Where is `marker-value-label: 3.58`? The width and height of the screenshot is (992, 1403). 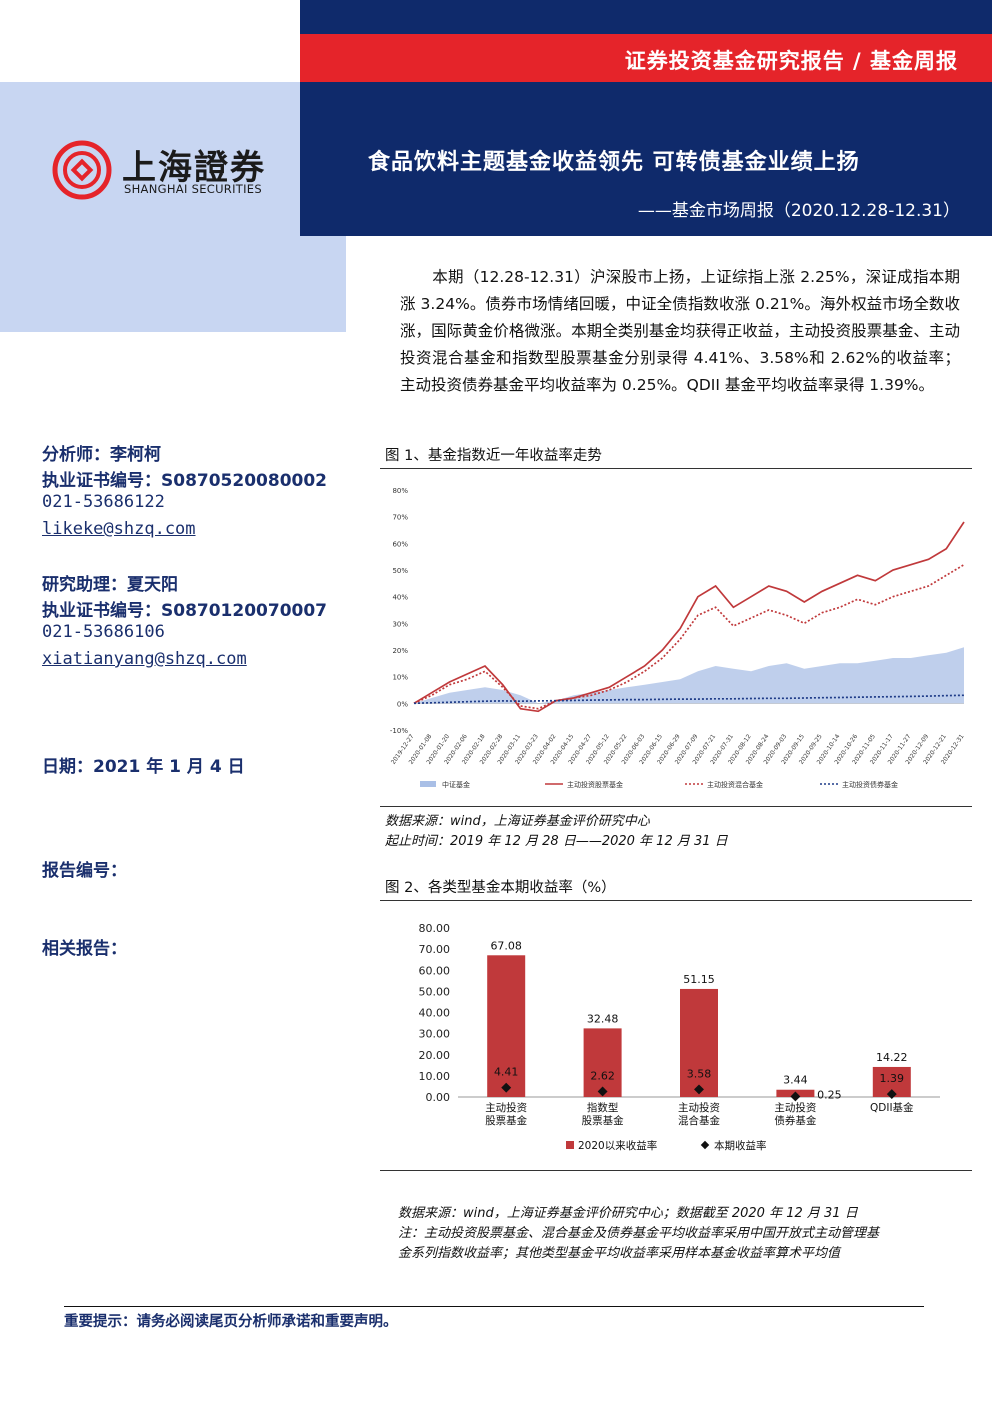
marker-value-label: 3.58 is located at coordinates (699, 1073).